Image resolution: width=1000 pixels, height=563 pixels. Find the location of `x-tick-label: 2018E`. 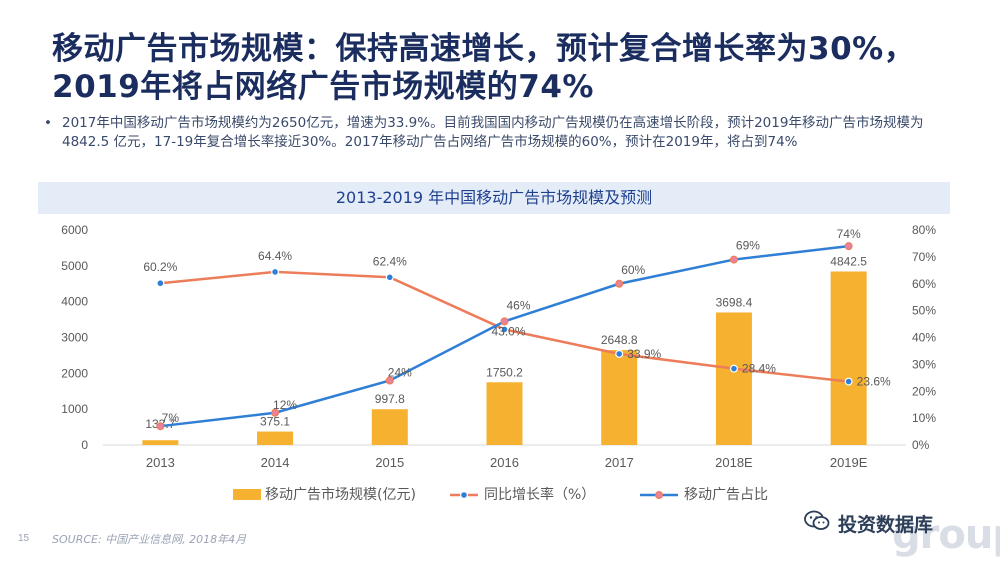

x-tick-label: 2018E is located at coordinates (734, 462).